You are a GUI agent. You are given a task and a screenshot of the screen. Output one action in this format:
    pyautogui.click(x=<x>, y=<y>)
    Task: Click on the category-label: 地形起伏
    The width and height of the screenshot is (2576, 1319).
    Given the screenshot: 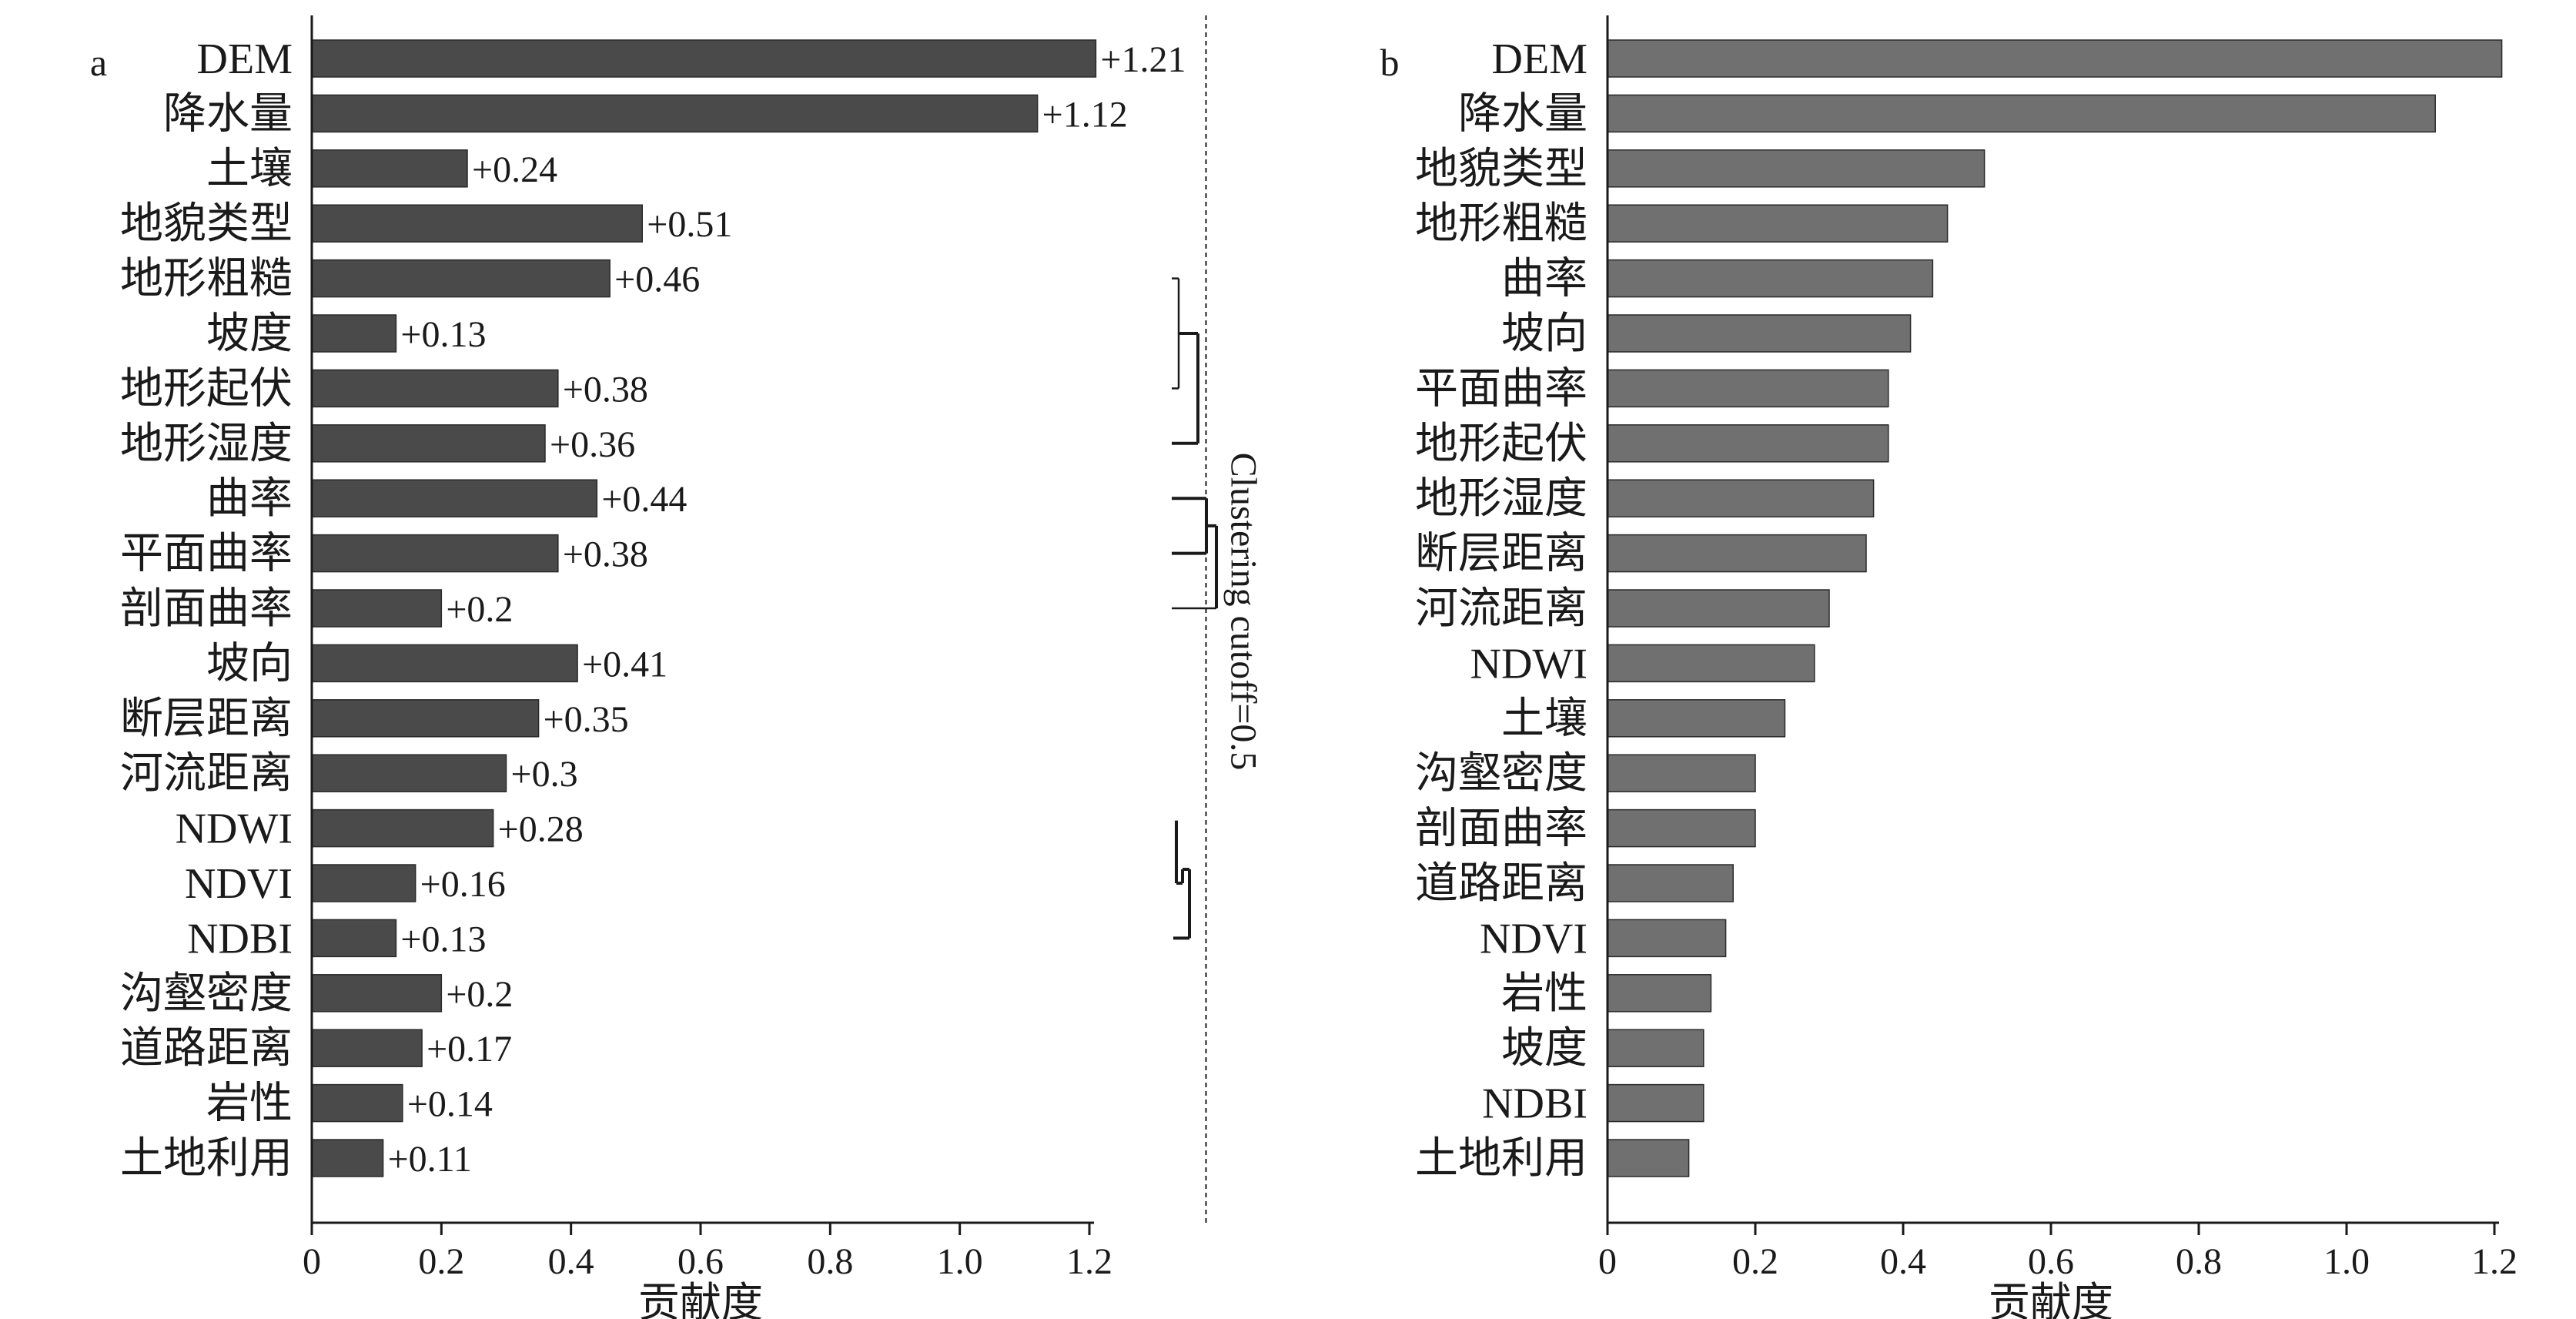 What is the action you would take?
    pyautogui.click(x=1501, y=444)
    